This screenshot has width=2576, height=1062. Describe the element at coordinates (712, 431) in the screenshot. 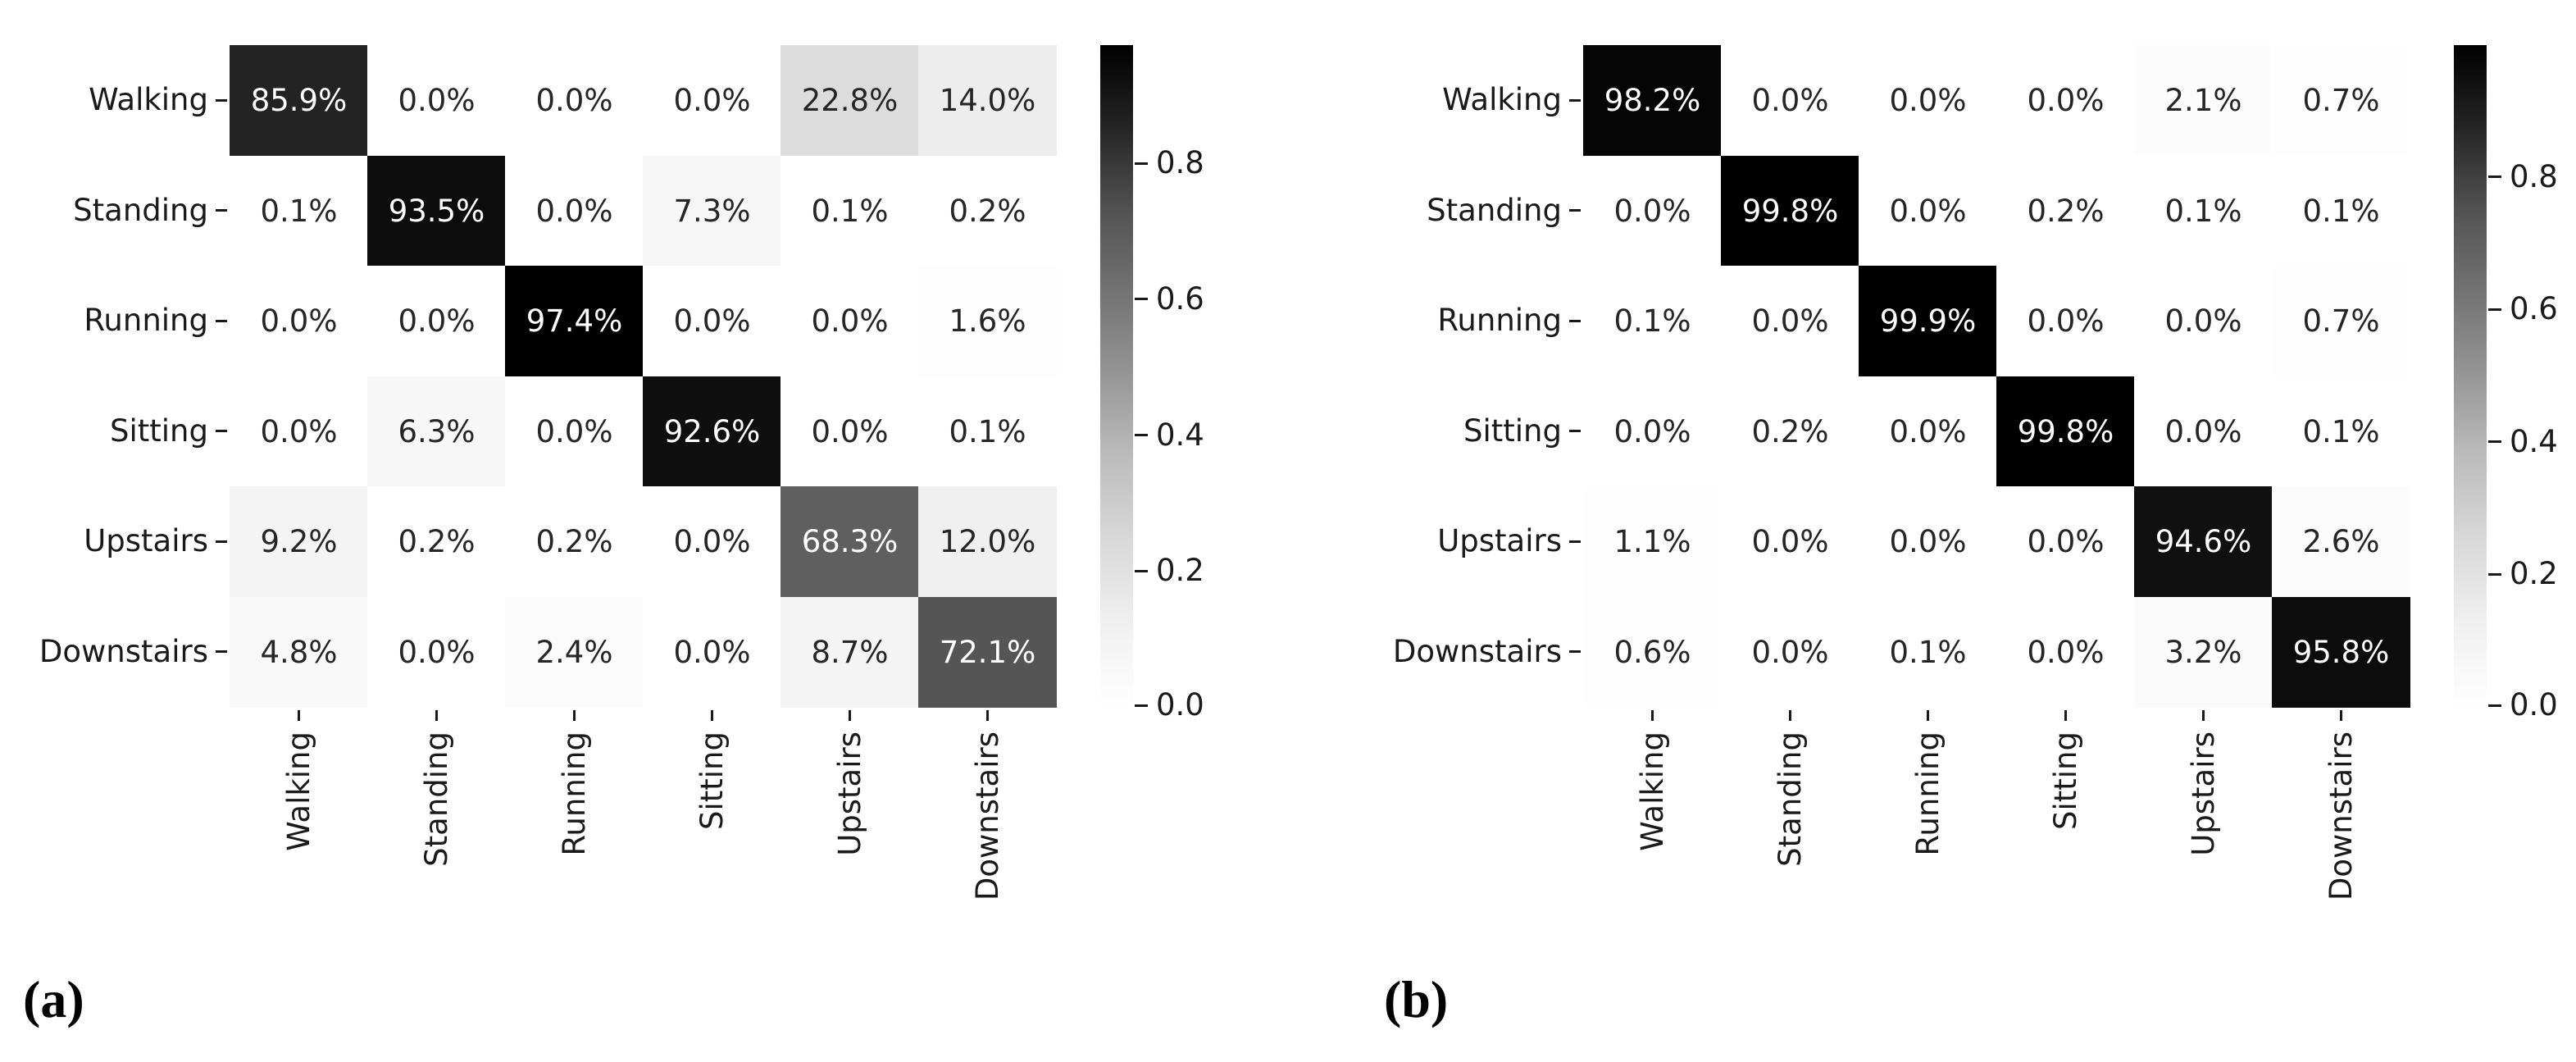

I see `heatmap-cell: 92.6%` at that location.